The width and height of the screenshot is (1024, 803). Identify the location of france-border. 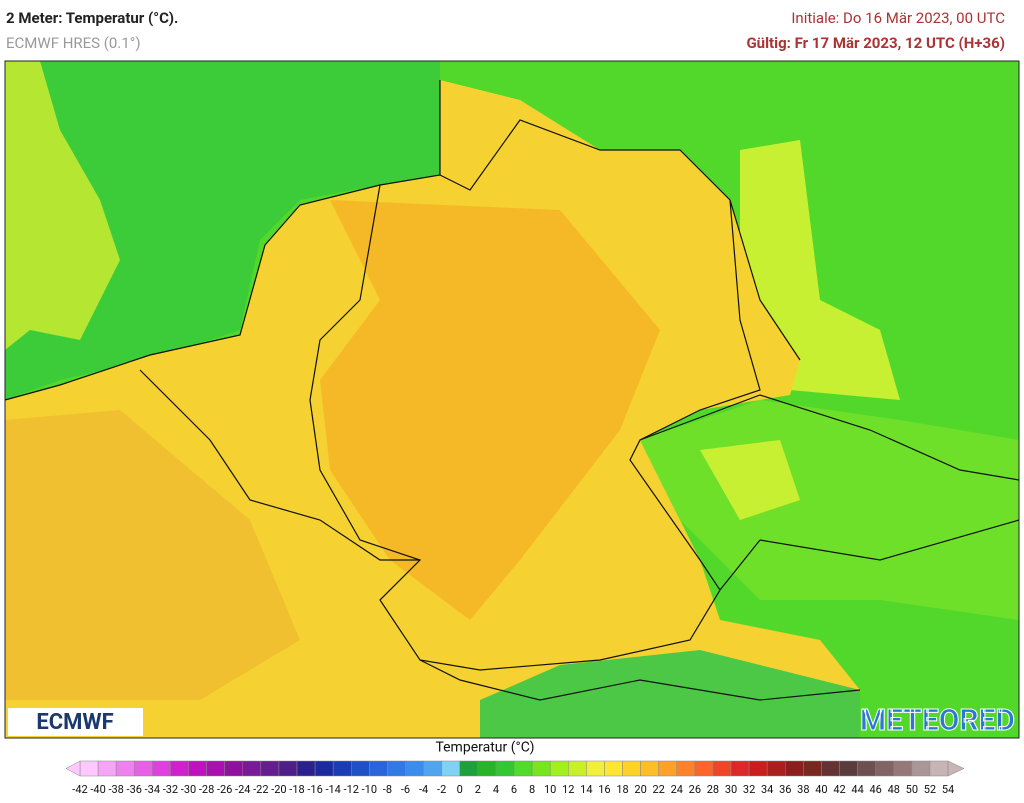
(279, 465).